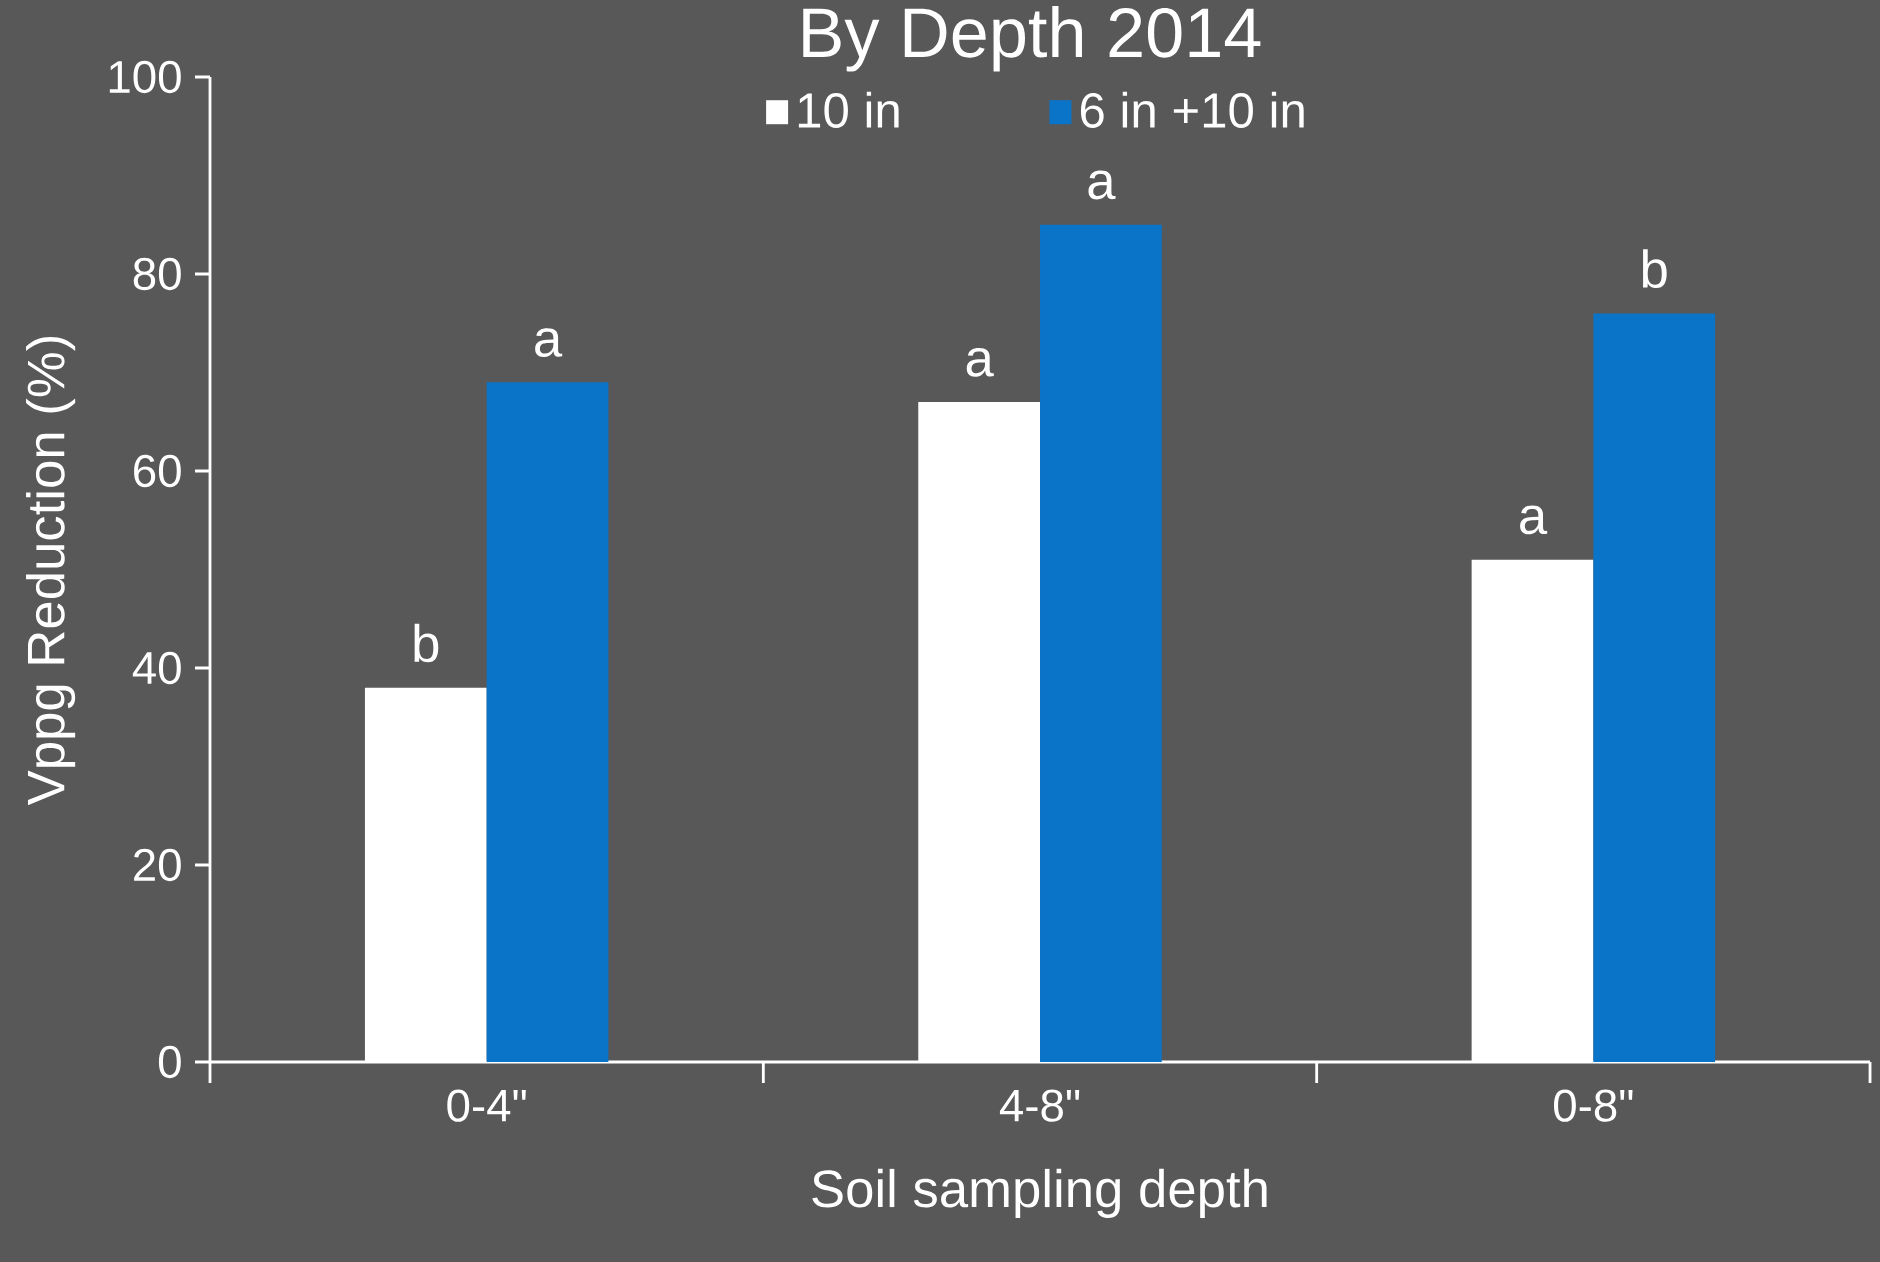  I want to click on y-axis-title: Vppg Reduction (%), so click(51, 571).